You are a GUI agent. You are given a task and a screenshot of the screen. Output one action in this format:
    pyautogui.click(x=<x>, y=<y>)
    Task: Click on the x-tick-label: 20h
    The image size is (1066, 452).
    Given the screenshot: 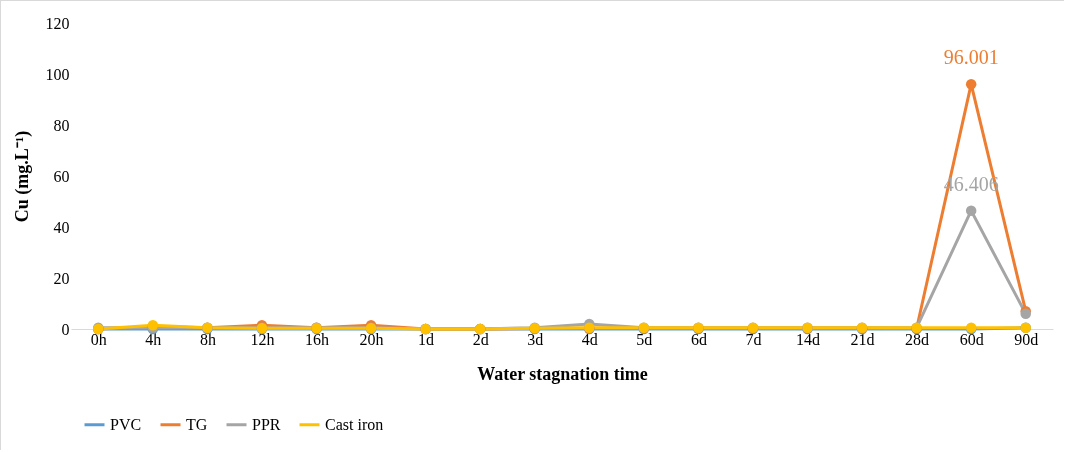 What is the action you would take?
    pyautogui.click(x=371, y=339)
    